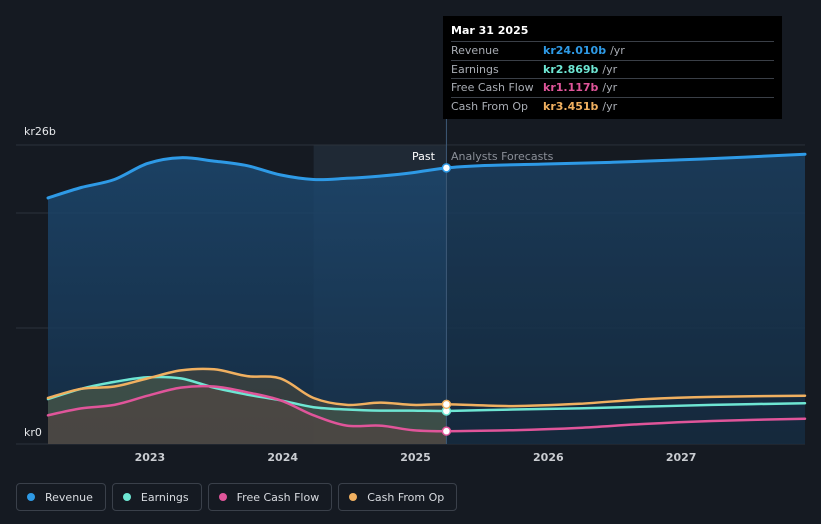 This screenshot has height=524, width=821. I want to click on tooltip-value: kr1.117b, so click(571, 87).